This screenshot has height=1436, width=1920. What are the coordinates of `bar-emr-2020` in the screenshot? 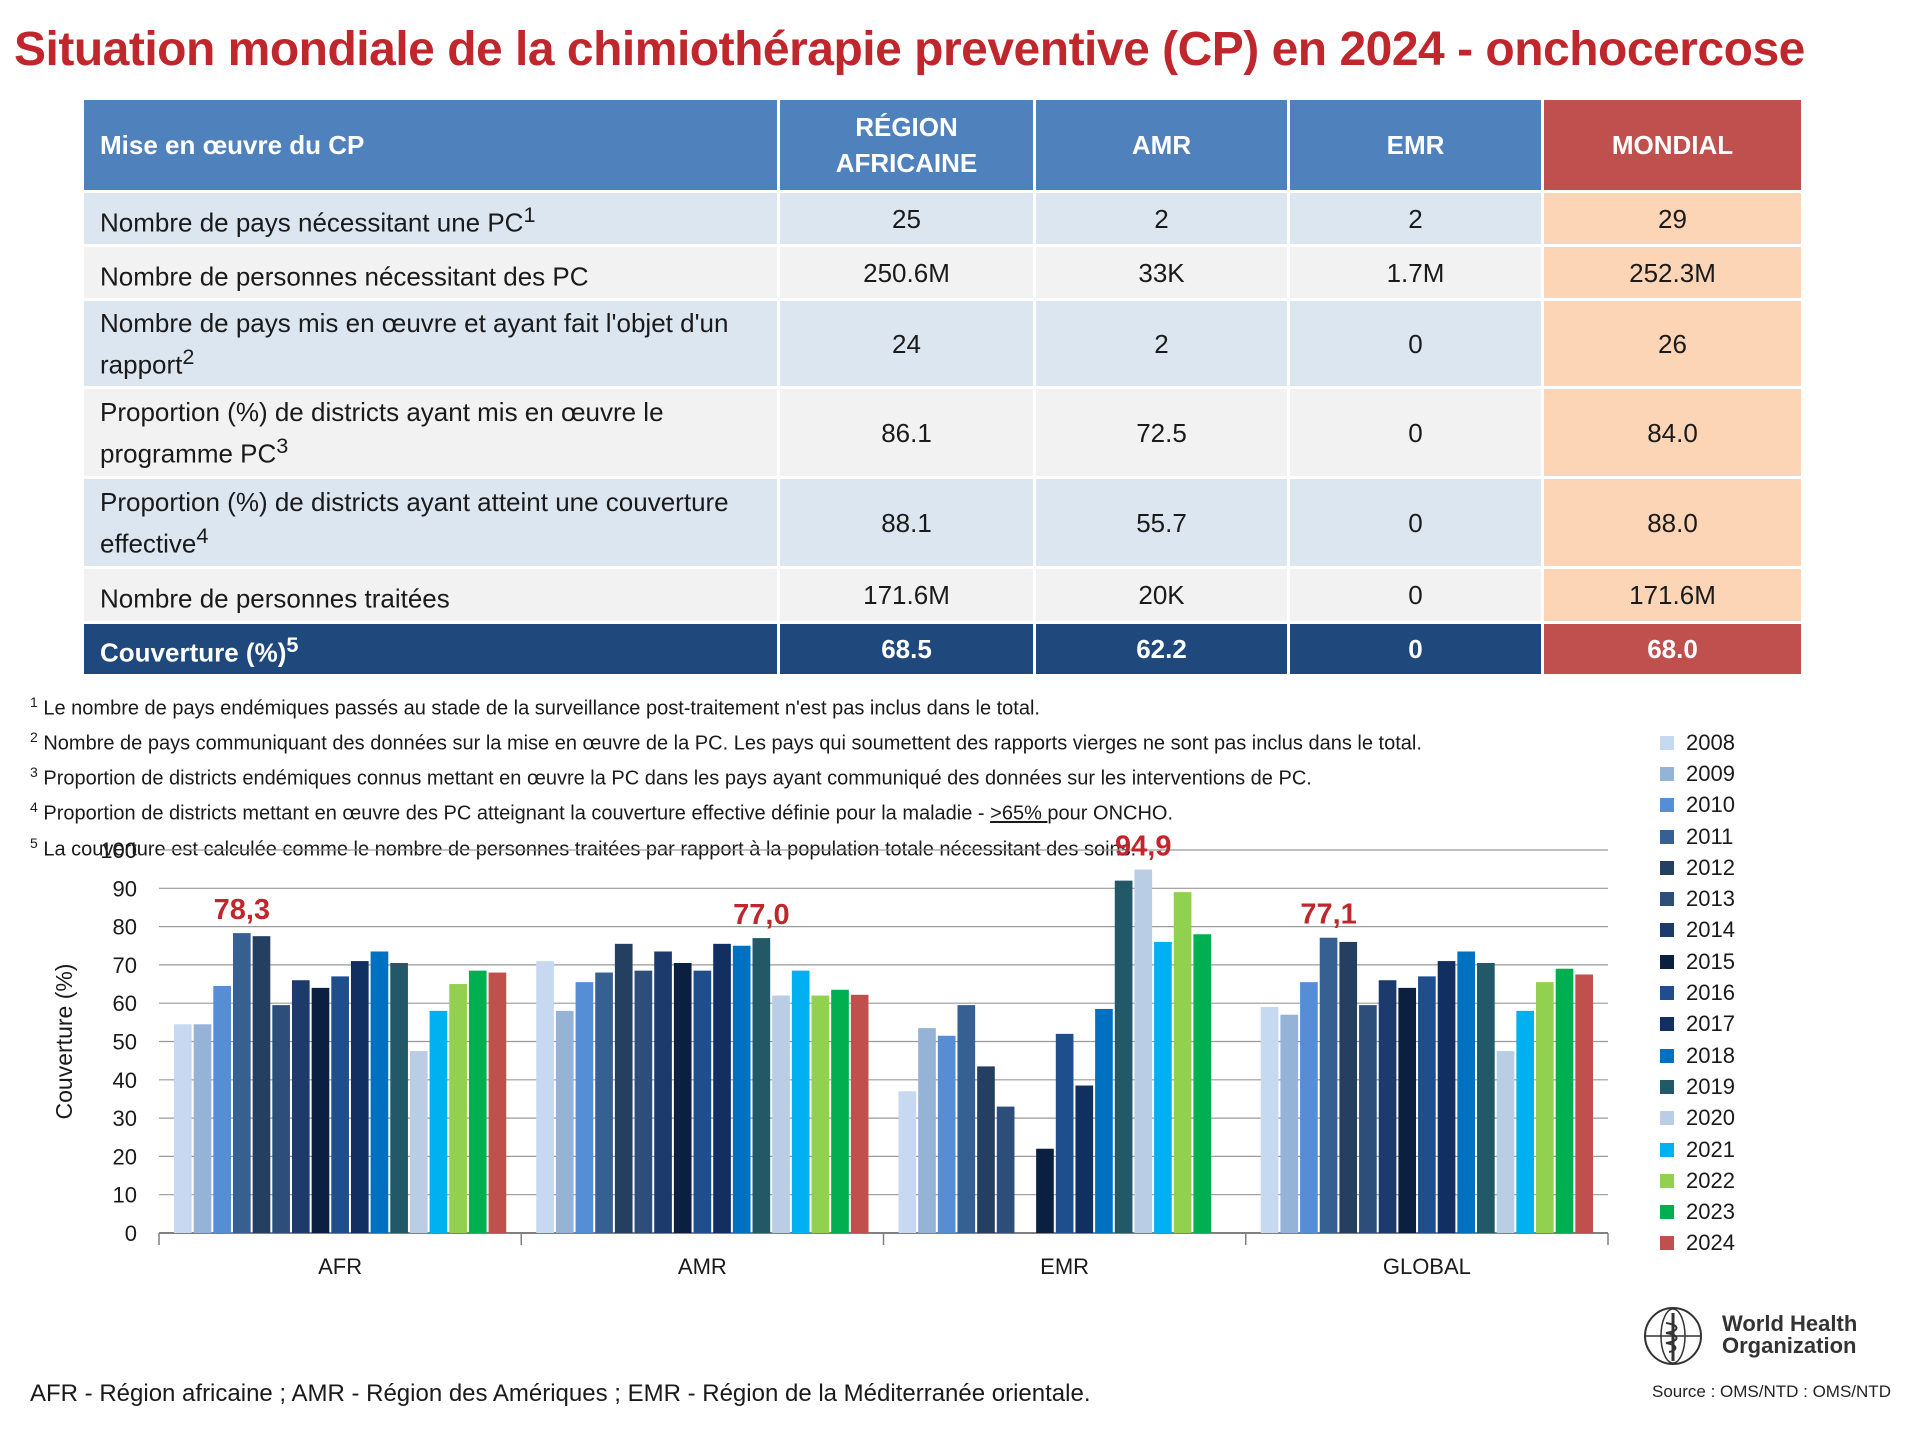 It's located at (1143, 1051).